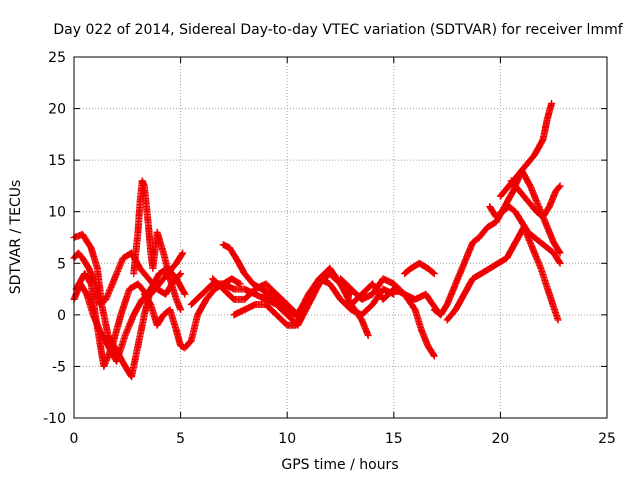  Describe the element at coordinates (57, 58) in the screenshot. I see `y-tick-label: 25` at that location.